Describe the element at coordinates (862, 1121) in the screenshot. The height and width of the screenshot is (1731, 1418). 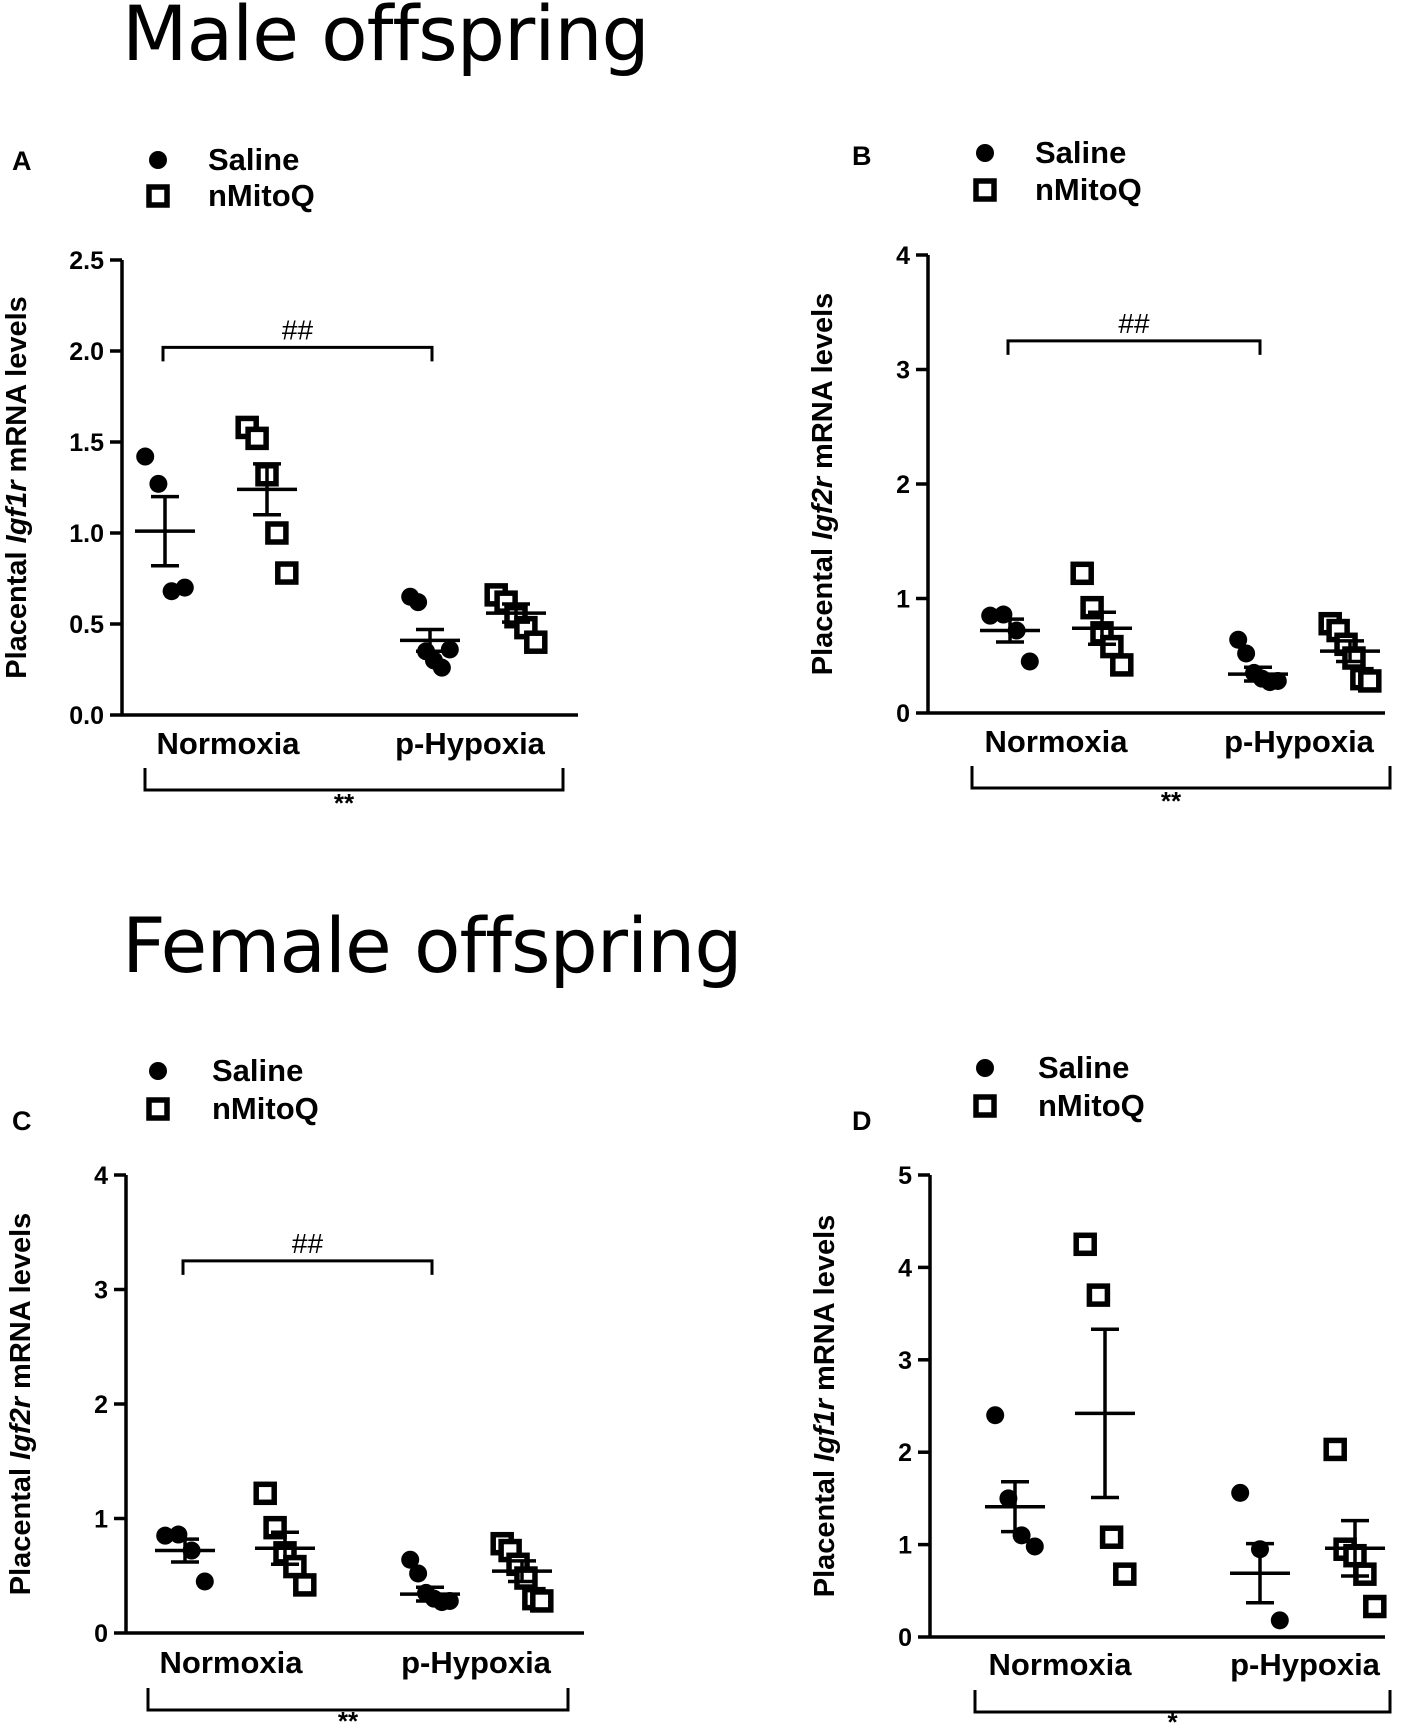
I see `panel-label: D` at that location.